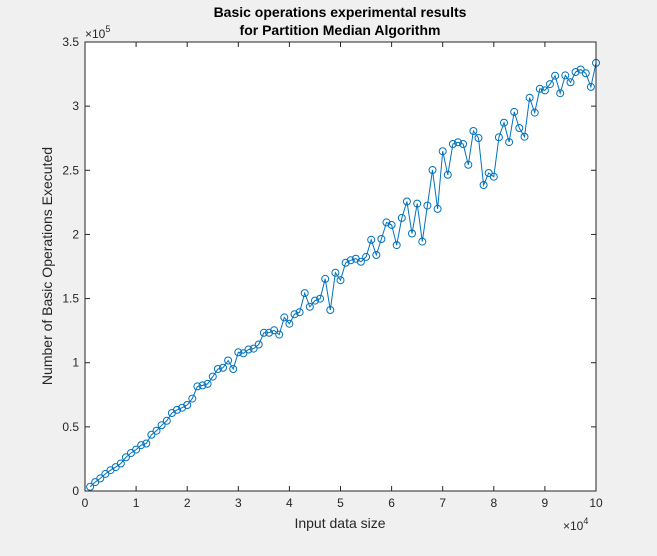 The image size is (657, 556). Describe the element at coordinates (238, 503) in the screenshot. I see `x-tick-label: 3` at that location.